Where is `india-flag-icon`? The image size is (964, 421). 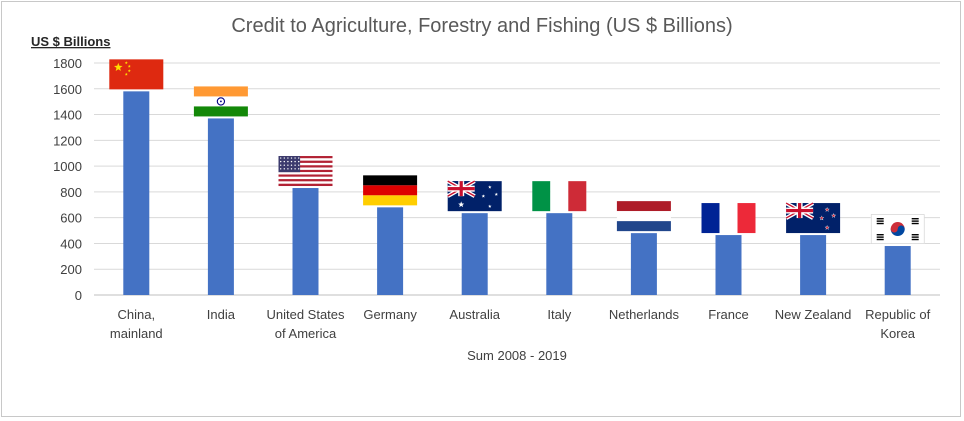 india-flag-icon is located at coordinates (220, 101).